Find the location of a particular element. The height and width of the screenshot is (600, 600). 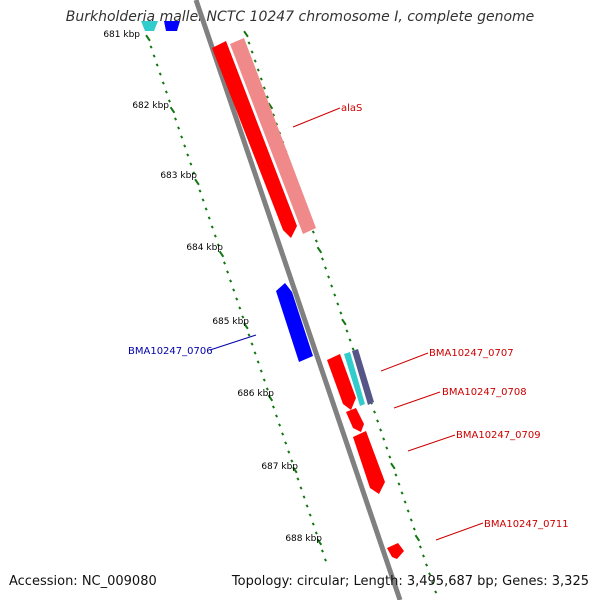

gene-label-bma10247-0707: BMA10247_0707 is located at coordinates (471, 353).